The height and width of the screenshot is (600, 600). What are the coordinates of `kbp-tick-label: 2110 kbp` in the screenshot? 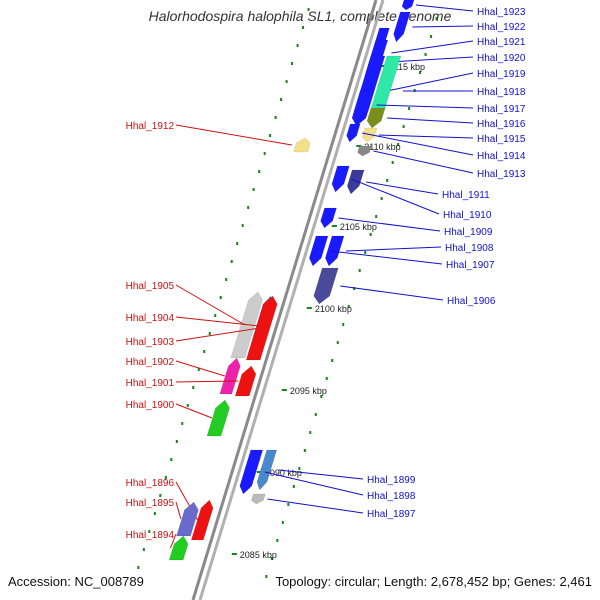 It's located at (382, 147).